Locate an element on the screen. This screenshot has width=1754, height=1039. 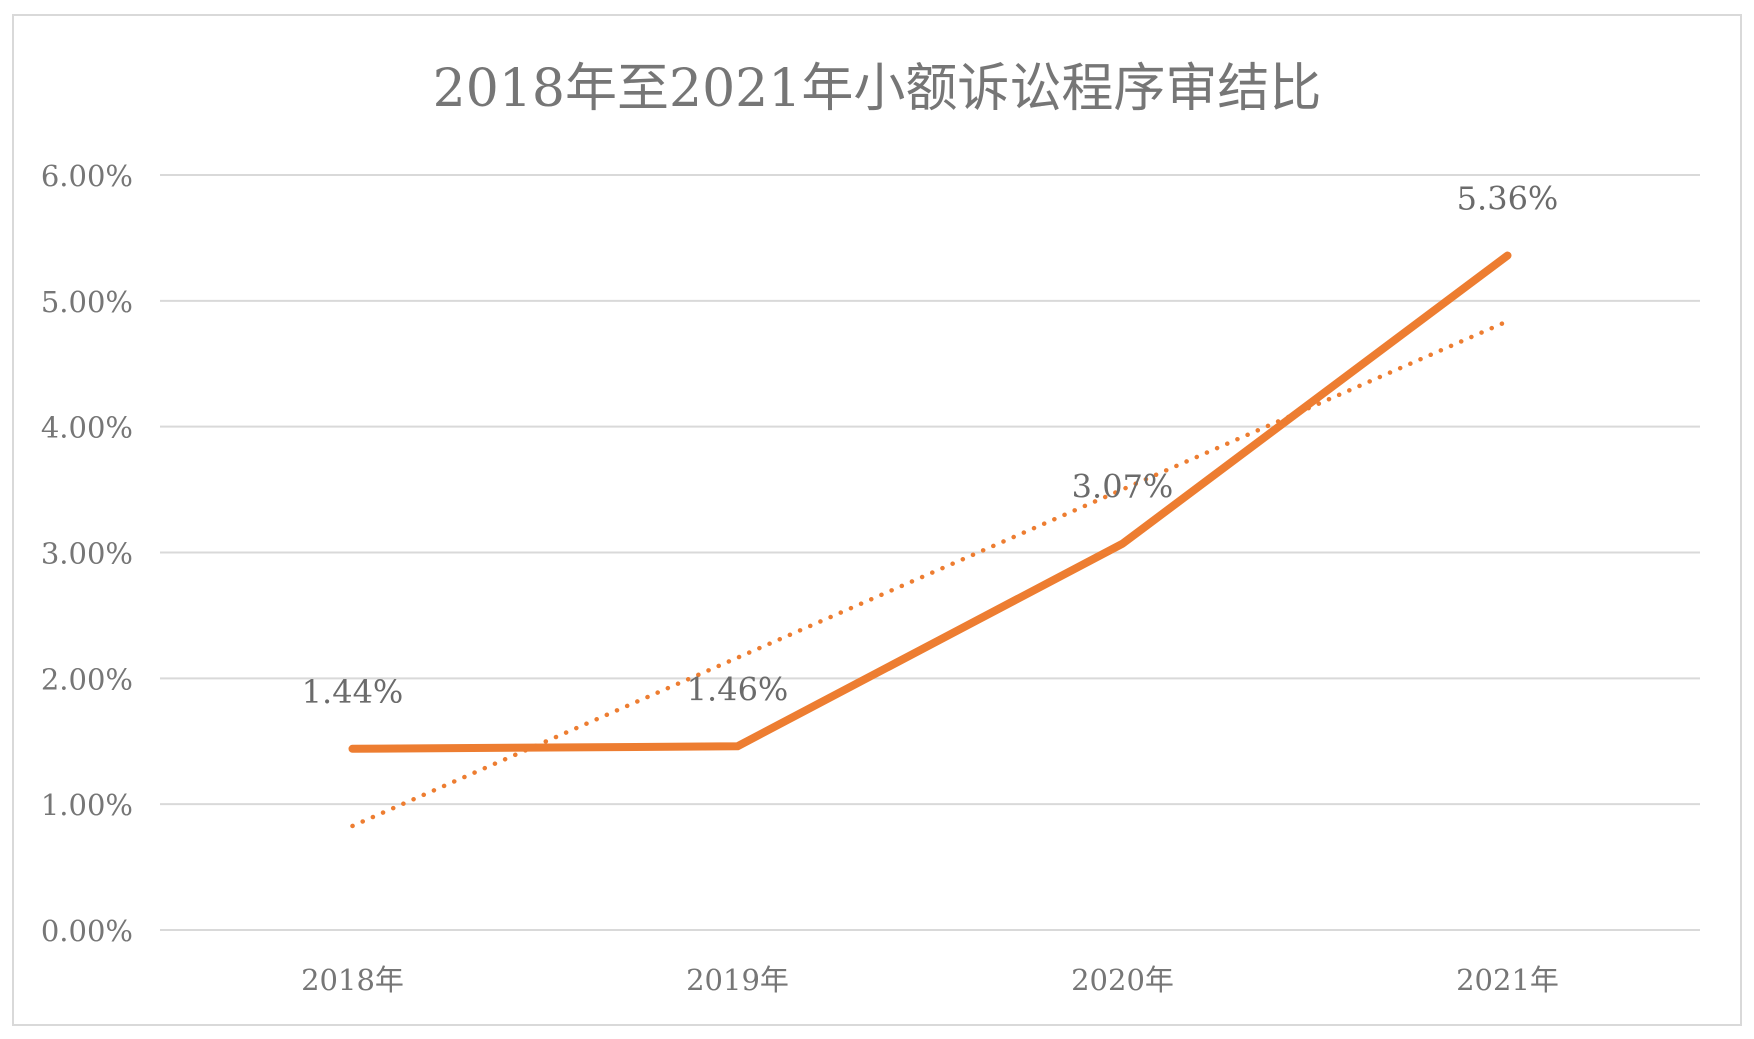
x-axis-tick-labels: 2018年 2019年 2020年 2021年 is located at coordinates (930, 980).